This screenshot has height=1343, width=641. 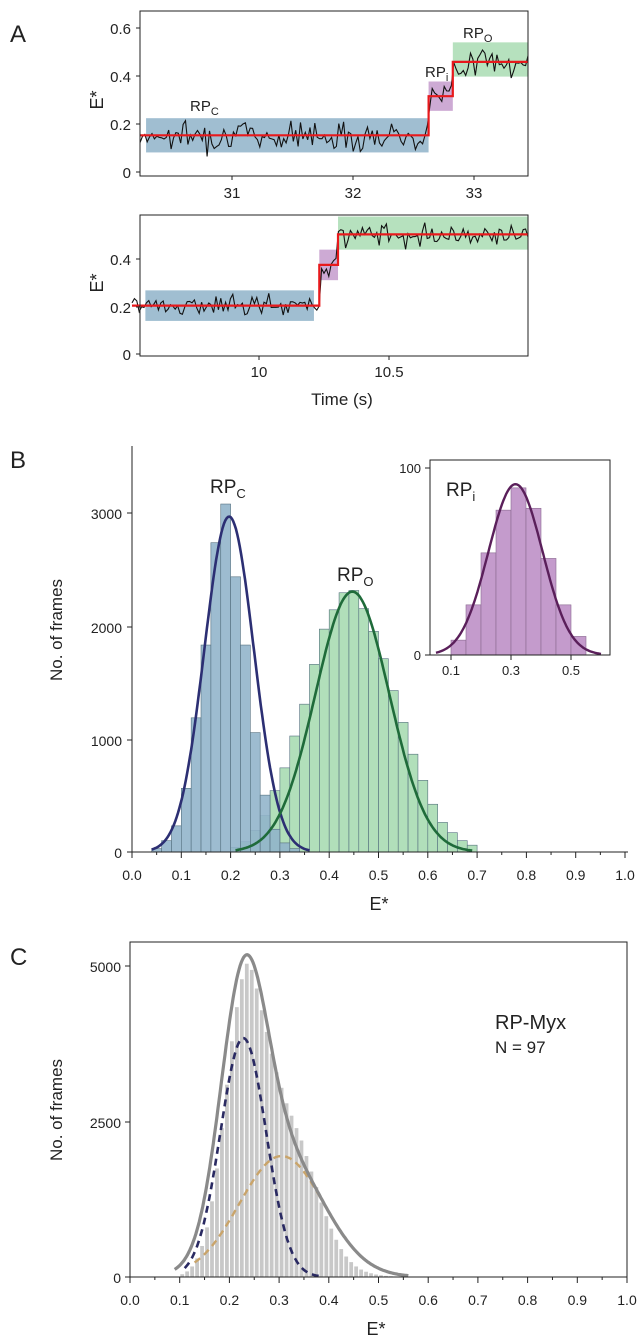 What do you see at coordinates (578, 1300) in the screenshot?
I see `c-xtick-label: 0.9` at bounding box center [578, 1300].